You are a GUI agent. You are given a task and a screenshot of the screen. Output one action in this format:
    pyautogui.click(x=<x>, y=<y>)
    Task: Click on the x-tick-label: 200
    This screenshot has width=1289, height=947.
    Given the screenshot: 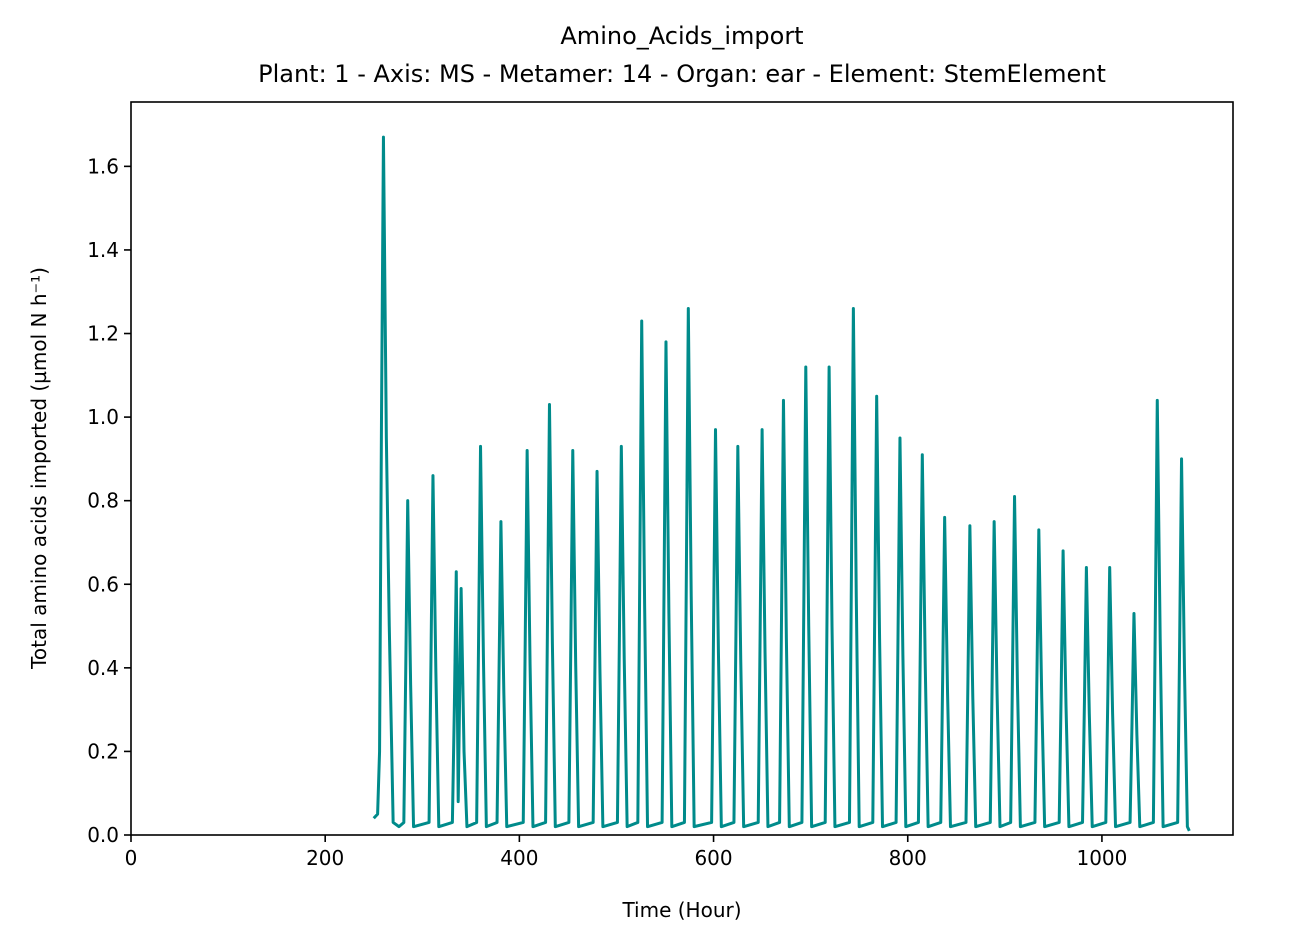 What is the action you would take?
    pyautogui.click(x=325, y=858)
    